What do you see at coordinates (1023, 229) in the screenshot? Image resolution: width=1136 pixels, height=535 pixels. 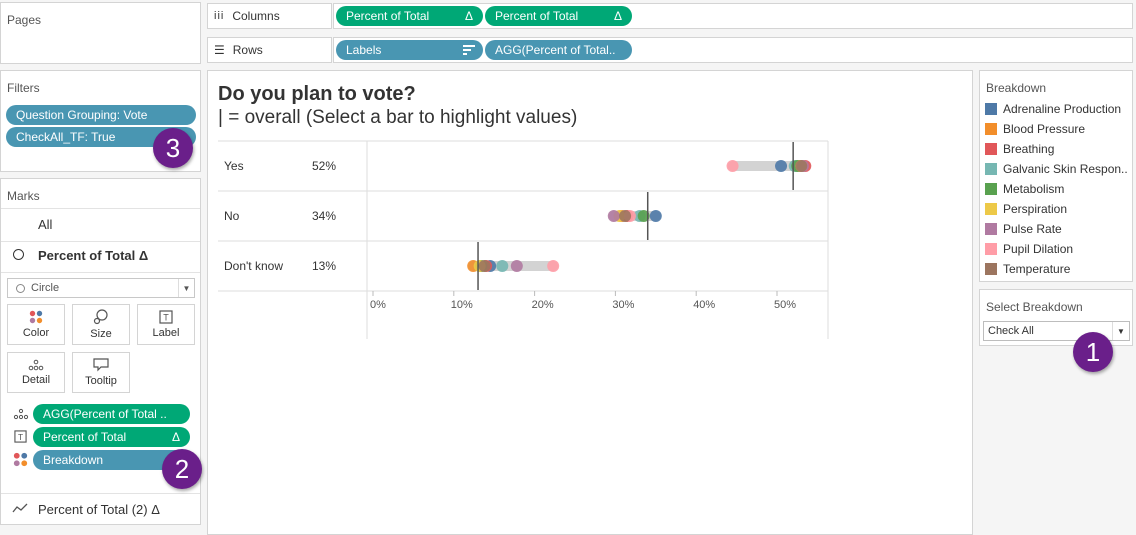 I see `legend-item: Pulse Rate` at bounding box center [1023, 229].